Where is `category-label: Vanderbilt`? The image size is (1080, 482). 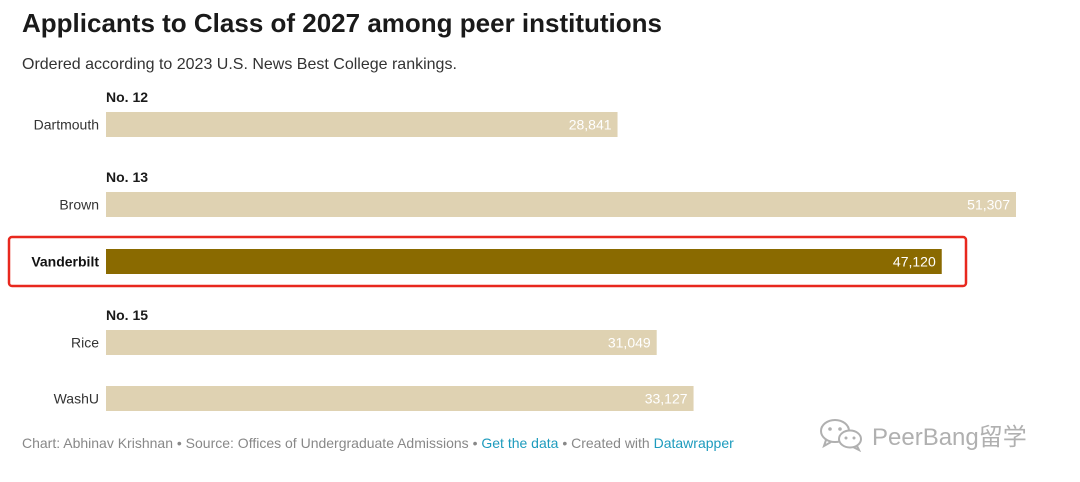 category-label: Vanderbilt is located at coordinates (65, 262).